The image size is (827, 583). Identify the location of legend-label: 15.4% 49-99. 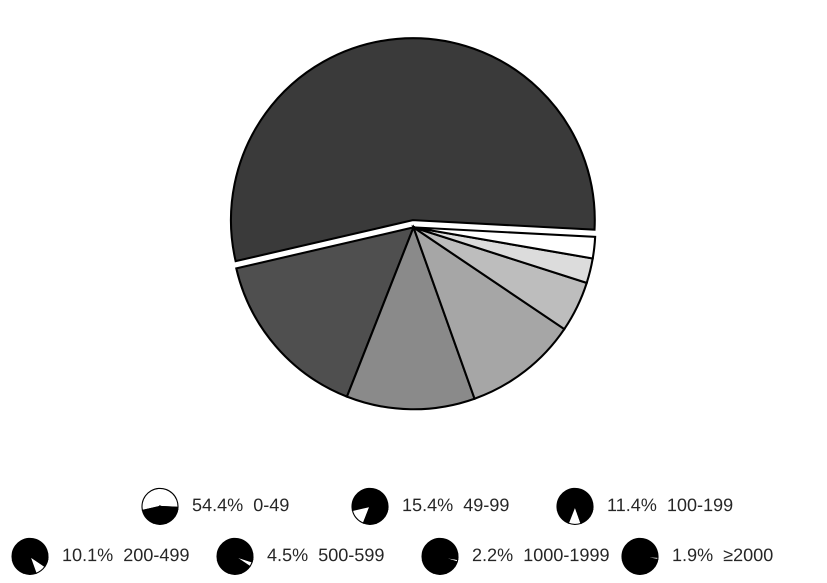
(456, 505).